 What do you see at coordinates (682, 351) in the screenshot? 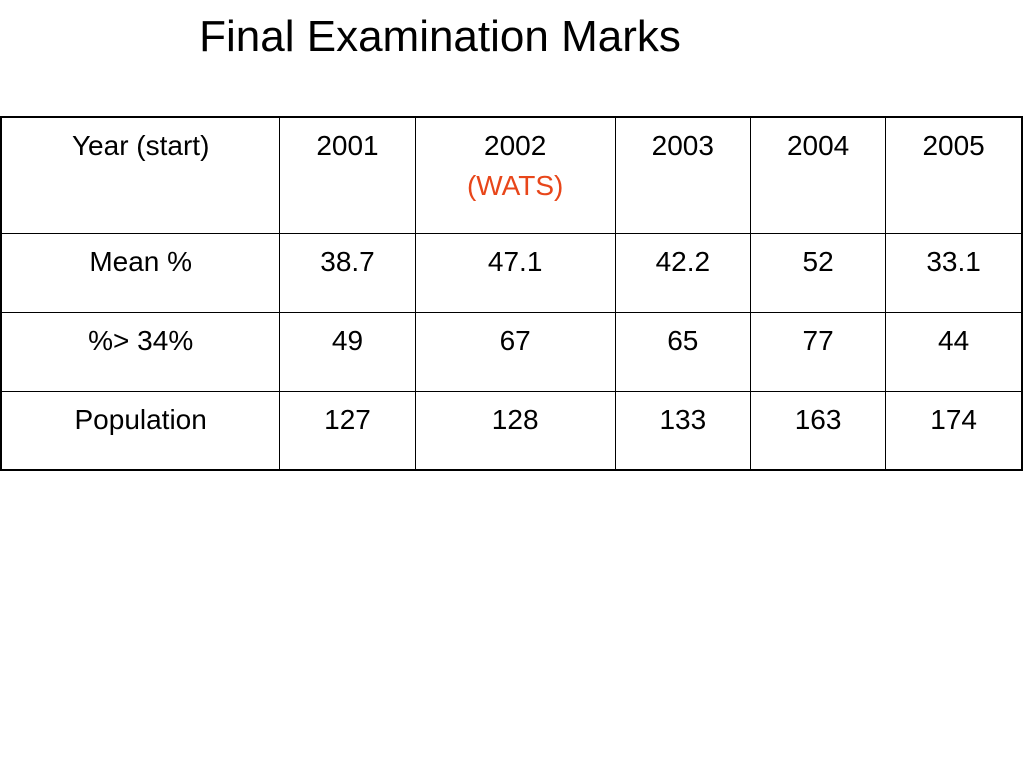
I see `data-cell: 65` at bounding box center [682, 351].